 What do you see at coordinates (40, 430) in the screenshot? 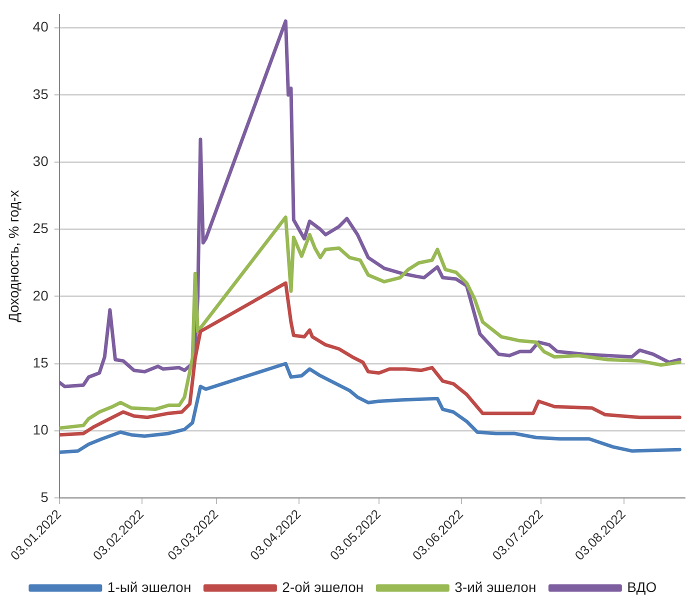
I see `y-tick-label: 10` at bounding box center [40, 430].